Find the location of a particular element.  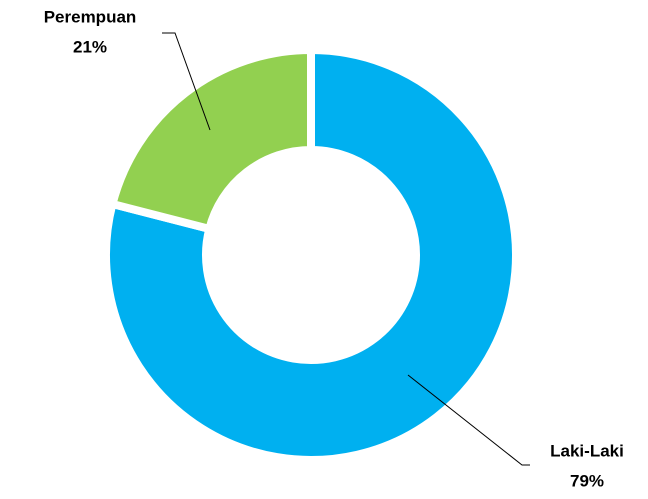

slice-label: Laki-Laki is located at coordinates (587, 450).